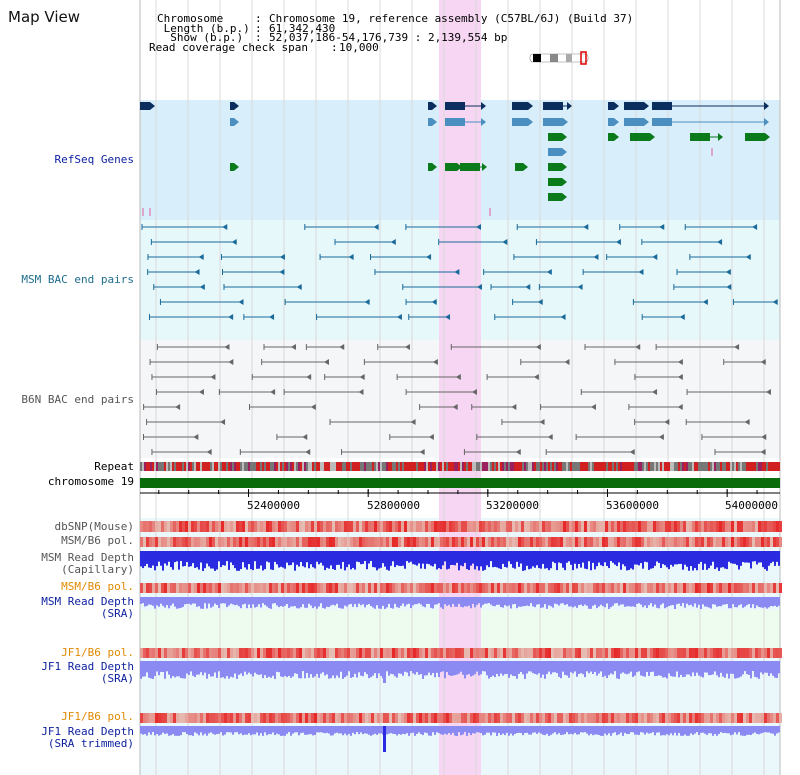  I want to click on track-label-refseq: RefSeq Genes, so click(94, 159).